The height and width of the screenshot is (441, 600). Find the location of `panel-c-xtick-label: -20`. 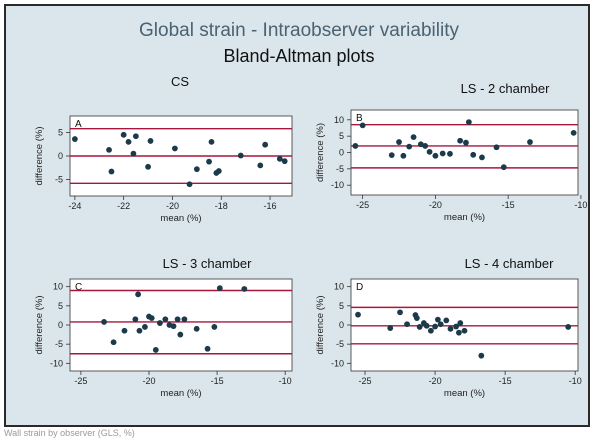

panel-c-xtick-label: -20 is located at coordinates (148, 381).